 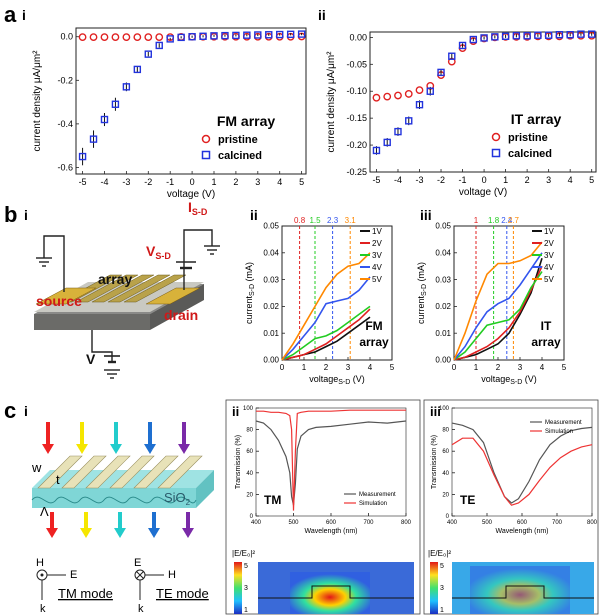 I want to click on vsd-sub: S-D, so click(x=163, y=256).